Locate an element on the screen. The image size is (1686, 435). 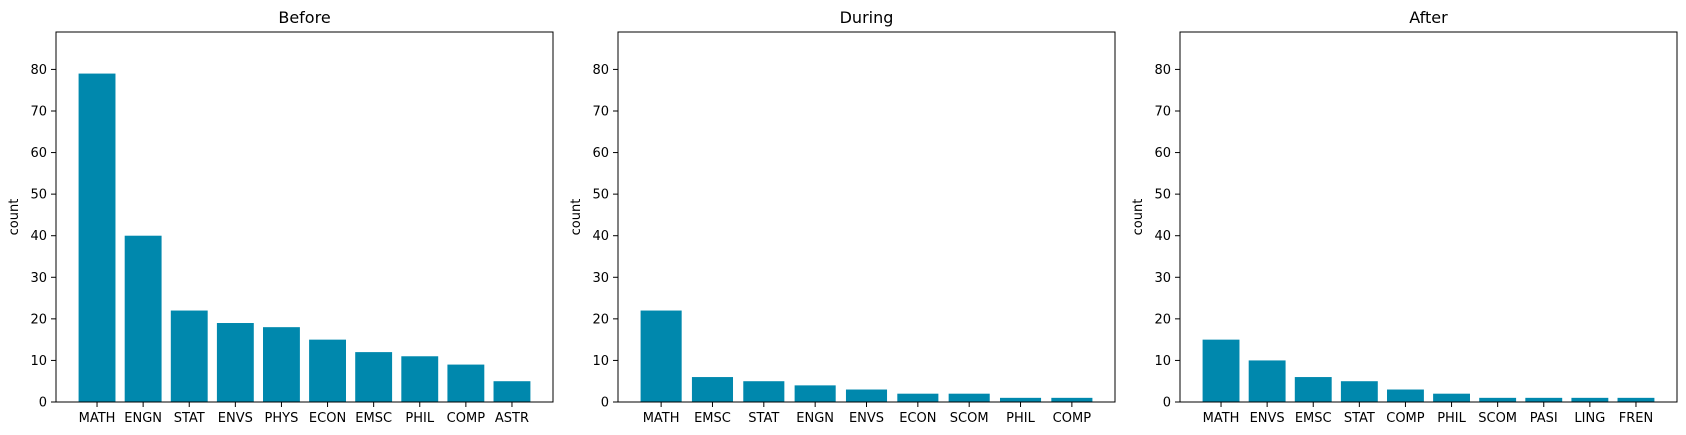
bar-astr is located at coordinates (512, 391).